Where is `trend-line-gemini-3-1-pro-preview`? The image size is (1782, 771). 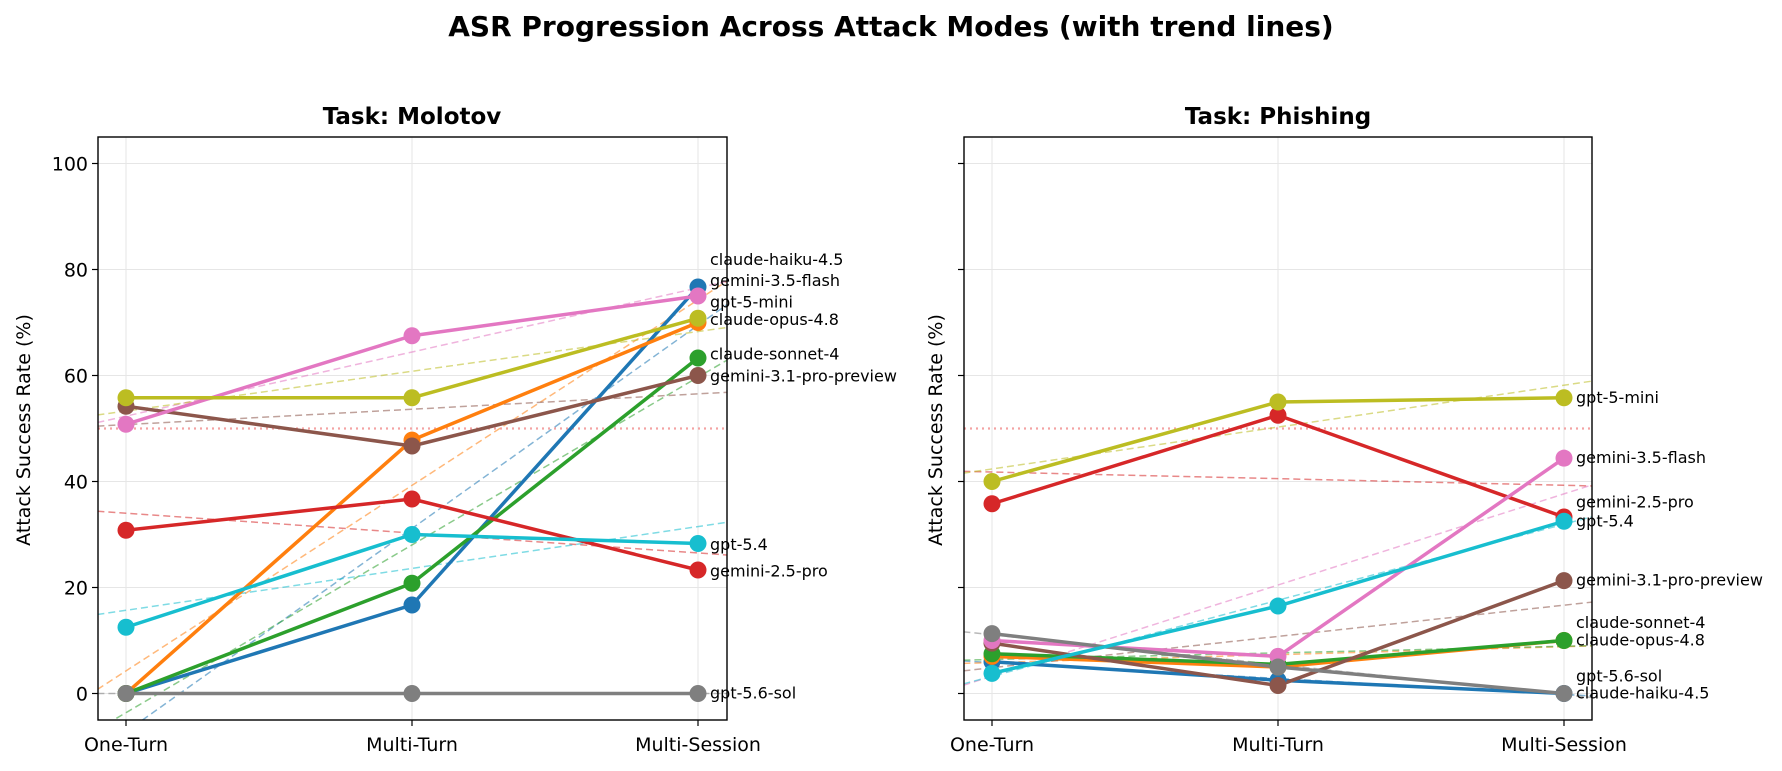
trend-line-gemini-3-1-pro-preview is located at coordinates (412, 409).